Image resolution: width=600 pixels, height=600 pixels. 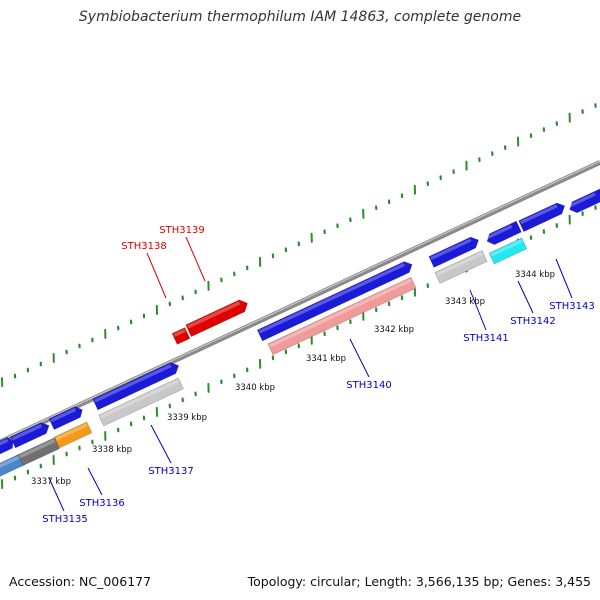 What do you see at coordinates (571, 306) in the screenshot?
I see `gene-label: STH3143` at bounding box center [571, 306].